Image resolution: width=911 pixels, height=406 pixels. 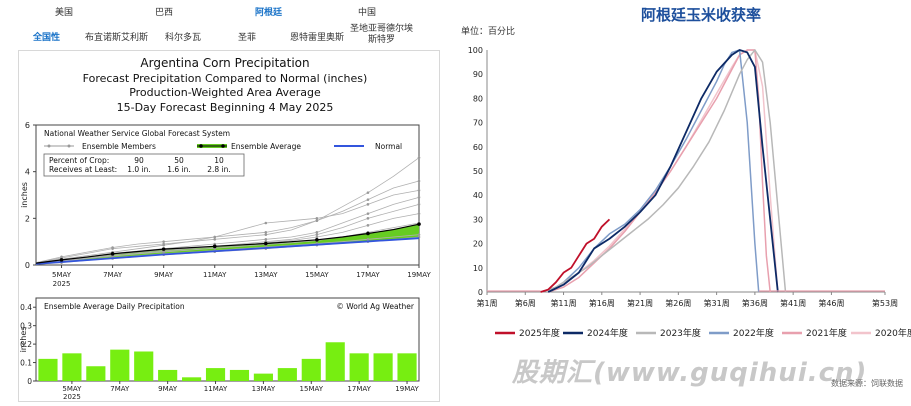 What do you see at coordinates (27, 265) in the screenshot?
I see `top-y-tick-label: 0` at bounding box center [27, 265].